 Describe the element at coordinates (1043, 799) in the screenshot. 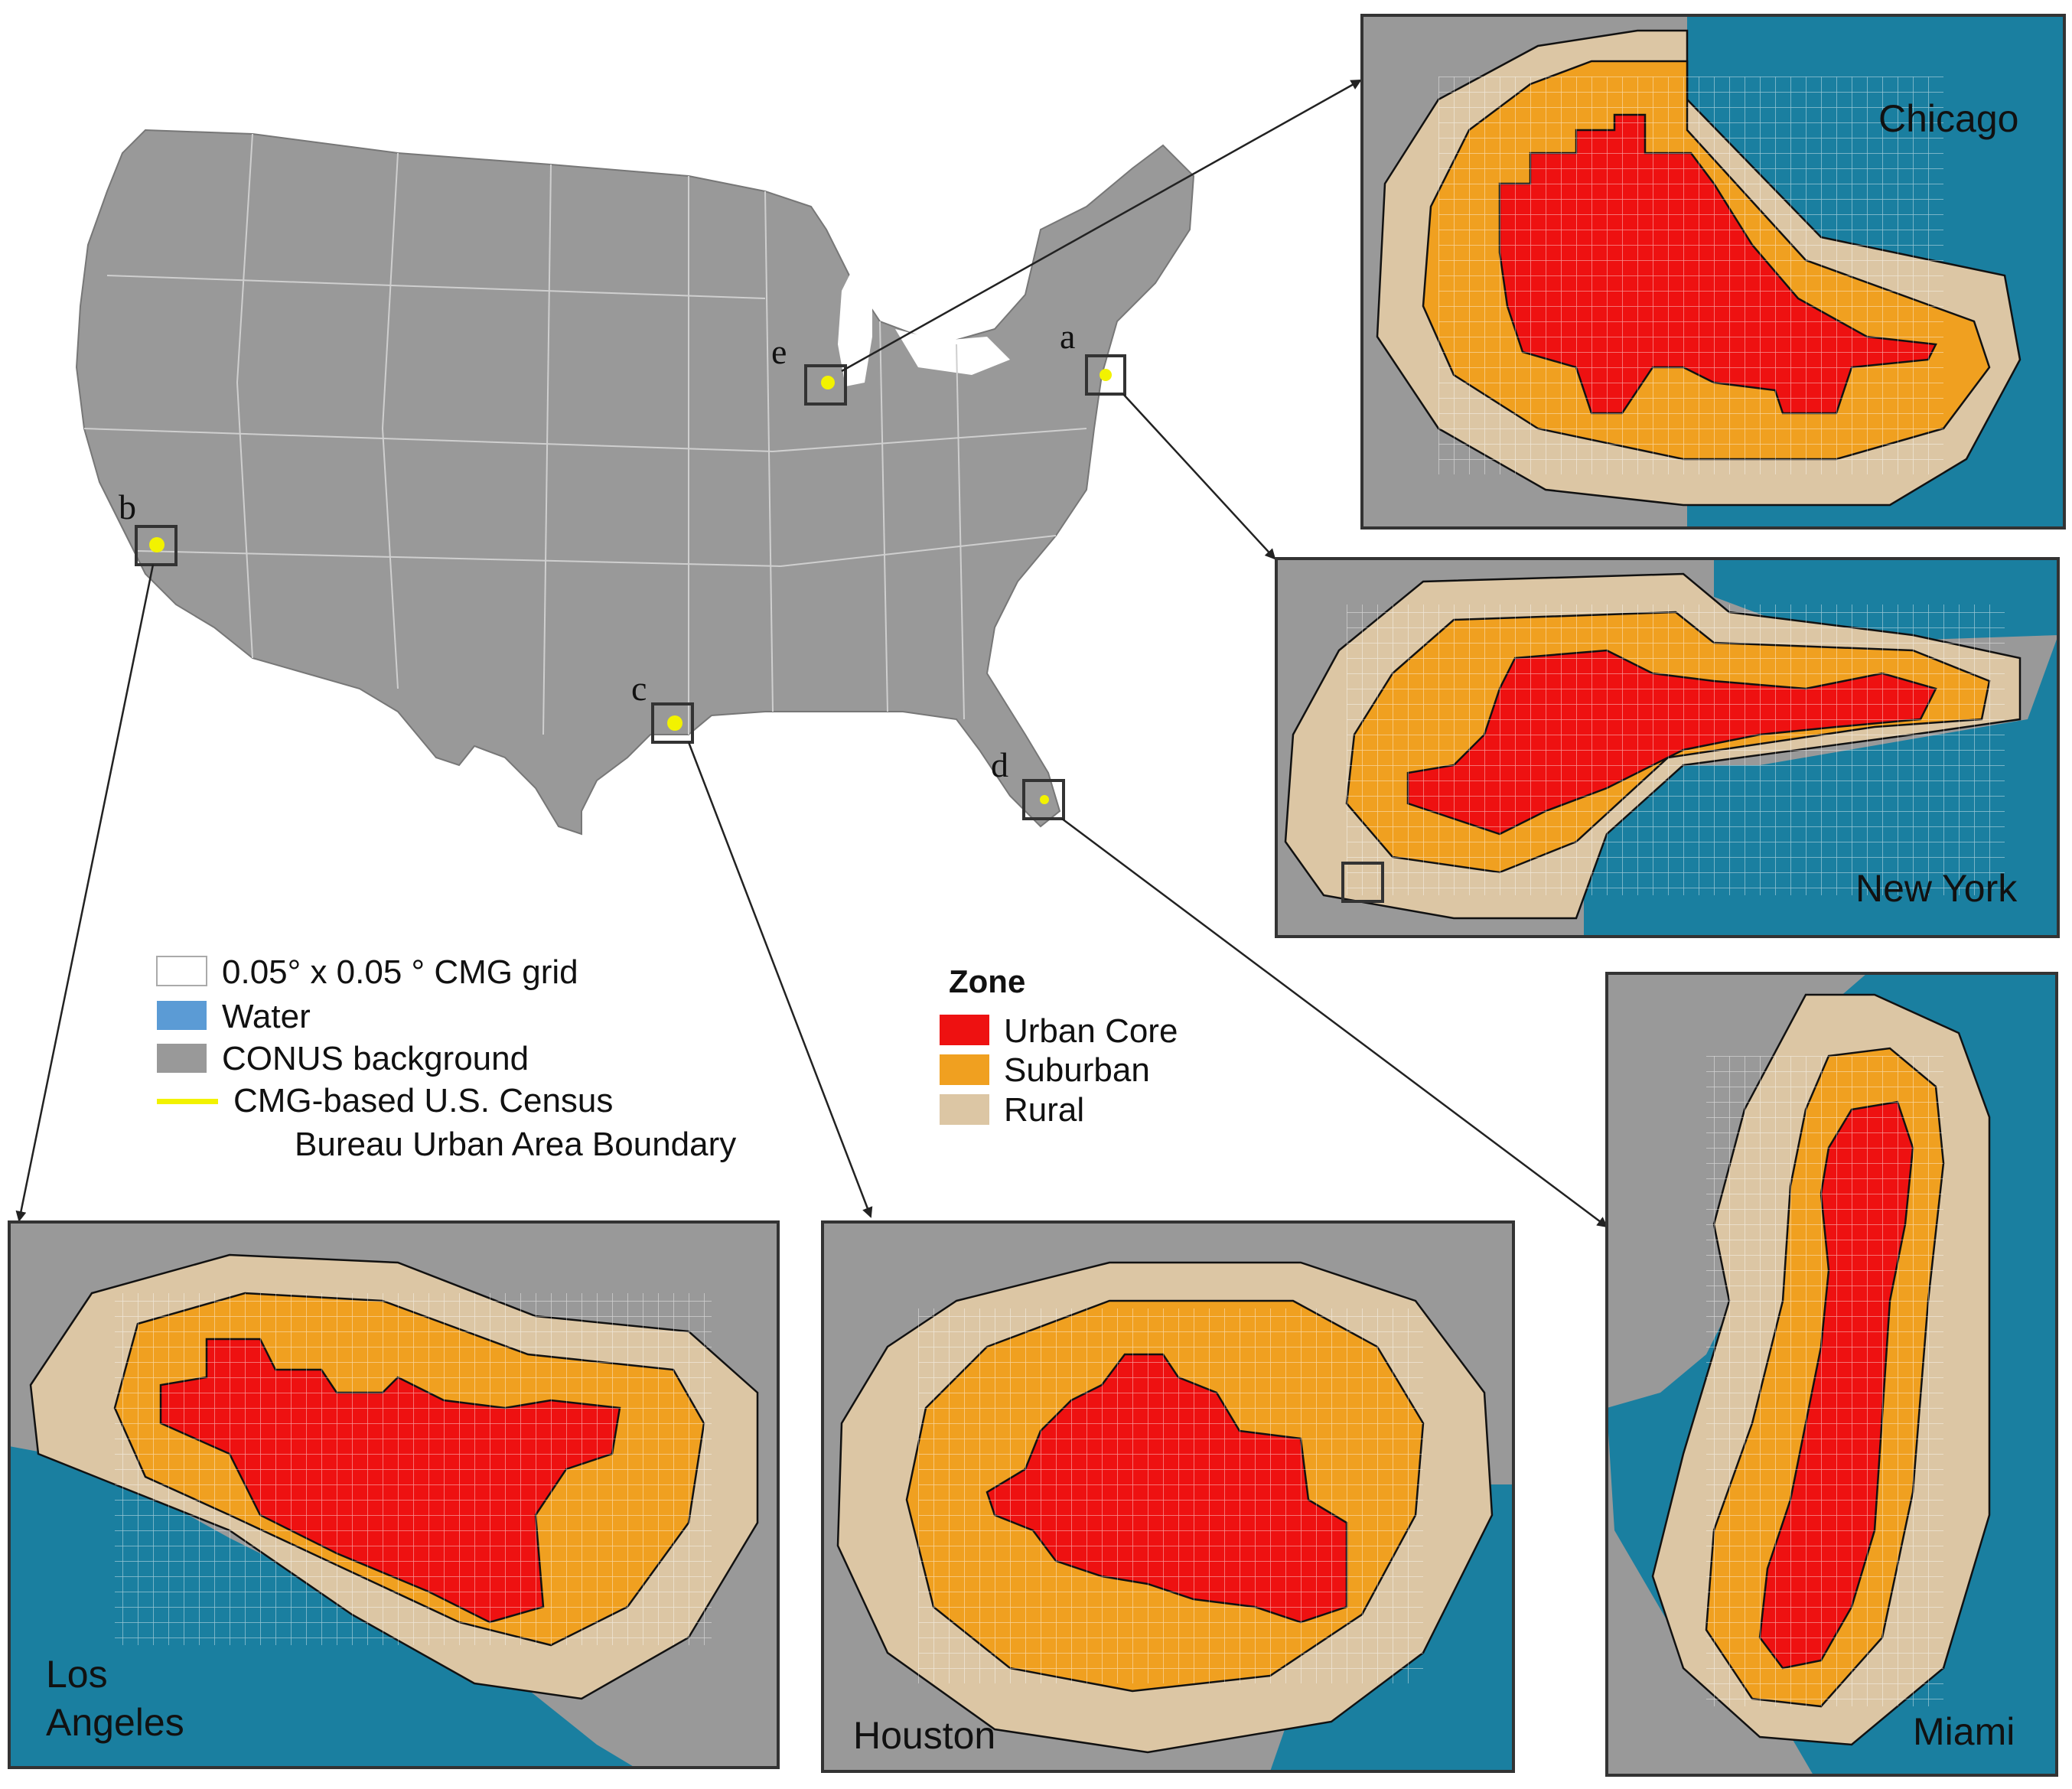

I see `site-box-d` at that location.